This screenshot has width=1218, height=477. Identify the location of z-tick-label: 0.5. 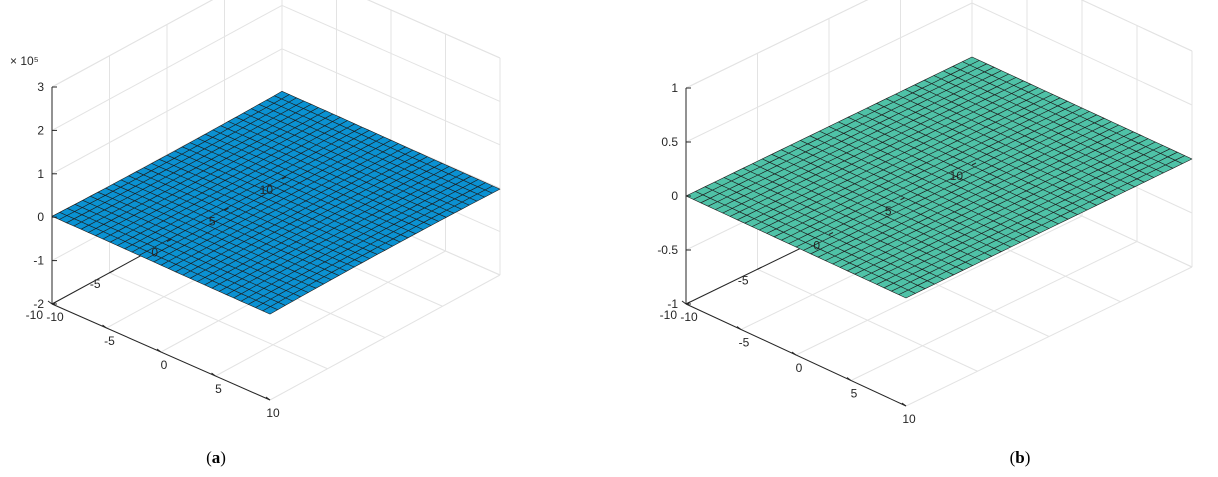
(669, 142).